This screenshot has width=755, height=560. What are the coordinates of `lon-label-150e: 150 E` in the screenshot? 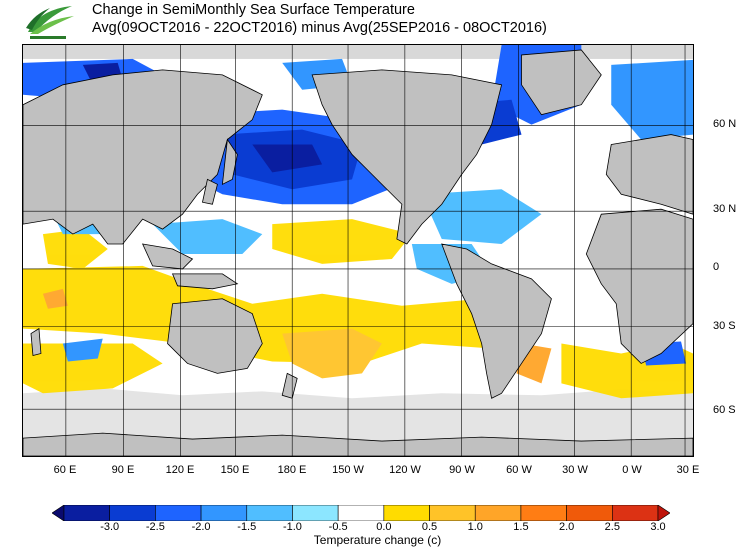 It's located at (235, 470).